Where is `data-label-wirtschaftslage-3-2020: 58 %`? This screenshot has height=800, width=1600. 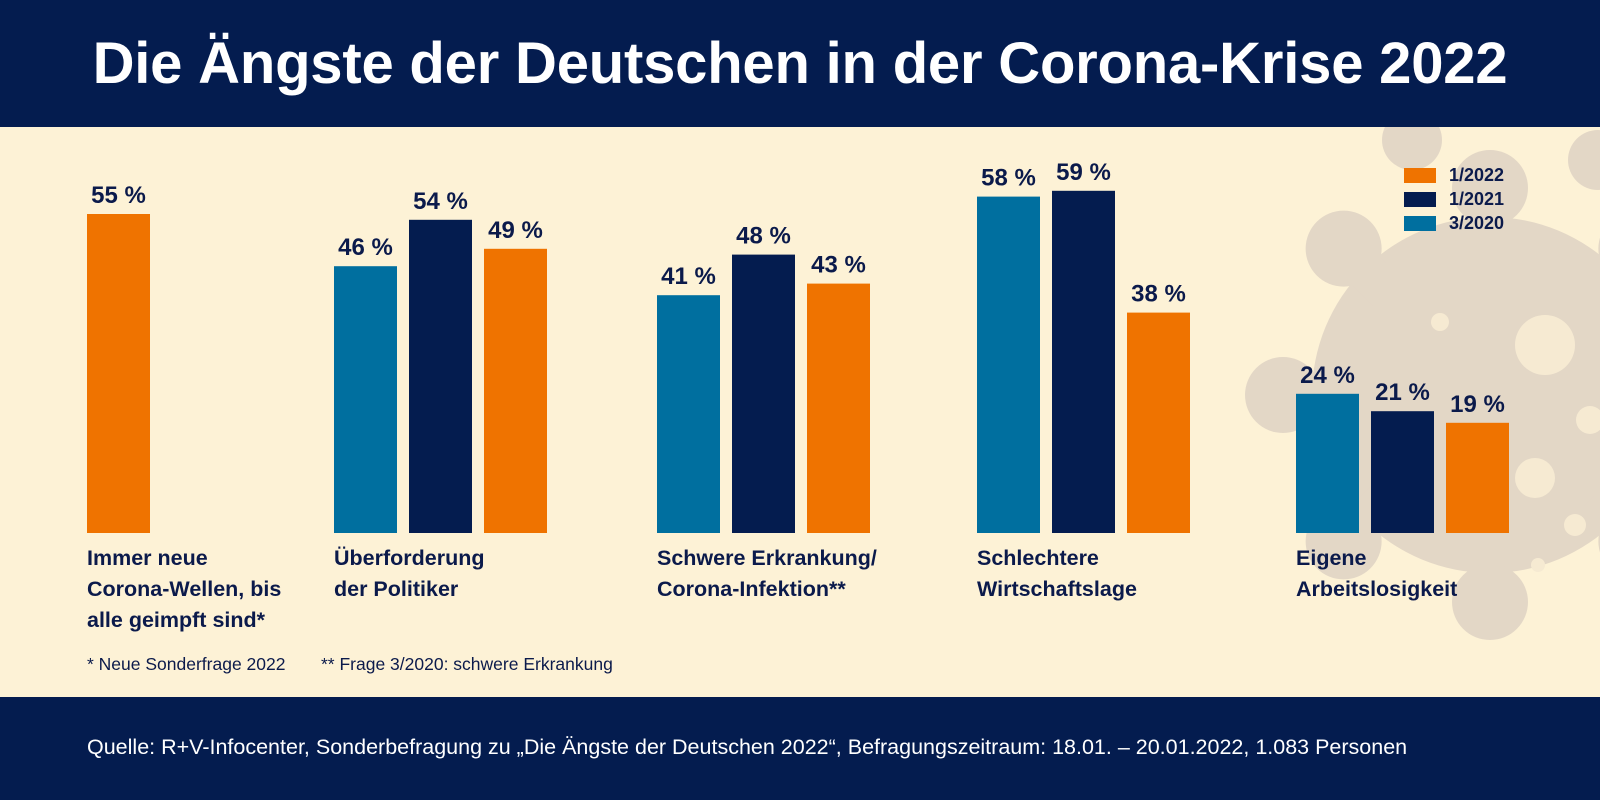
data-label-wirtschaftslage-3-2020: 58 % is located at coordinates (1008, 178).